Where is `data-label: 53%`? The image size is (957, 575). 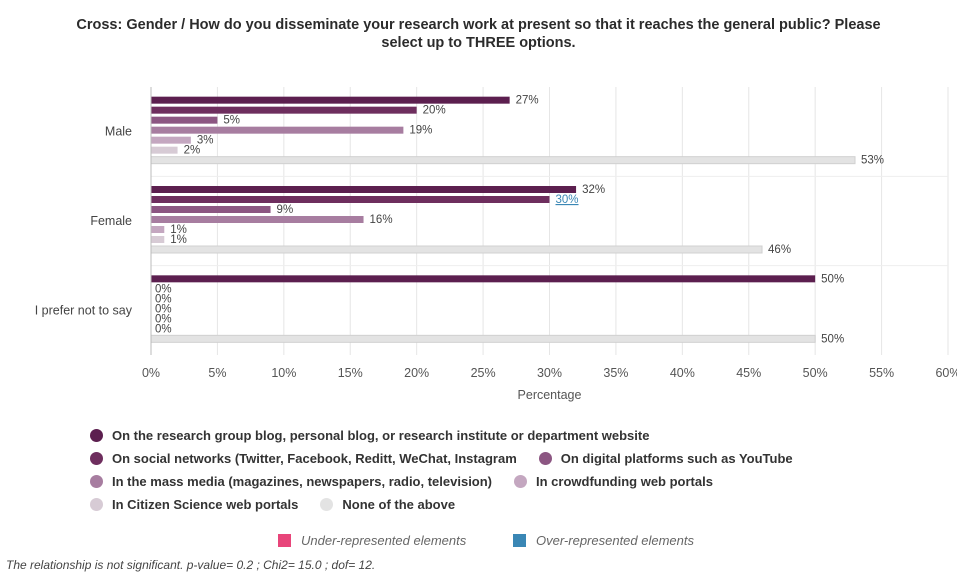
data-label: 53% is located at coordinates (872, 161).